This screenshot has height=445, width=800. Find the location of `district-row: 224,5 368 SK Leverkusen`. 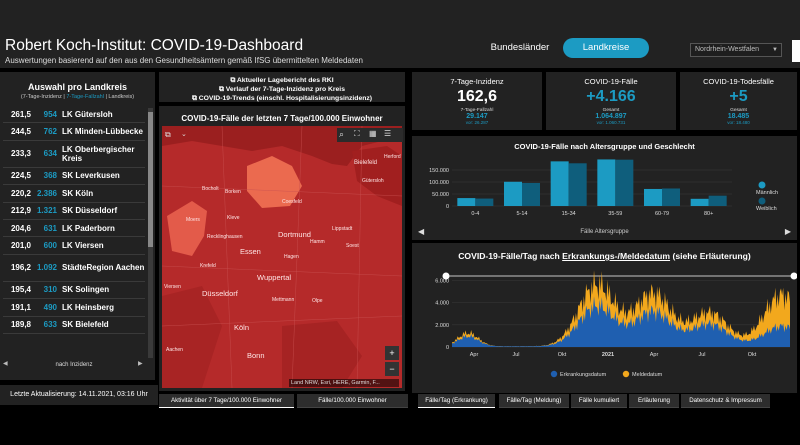

district-row: 224,5 368 SK Leverkusen is located at coordinates (74, 177).